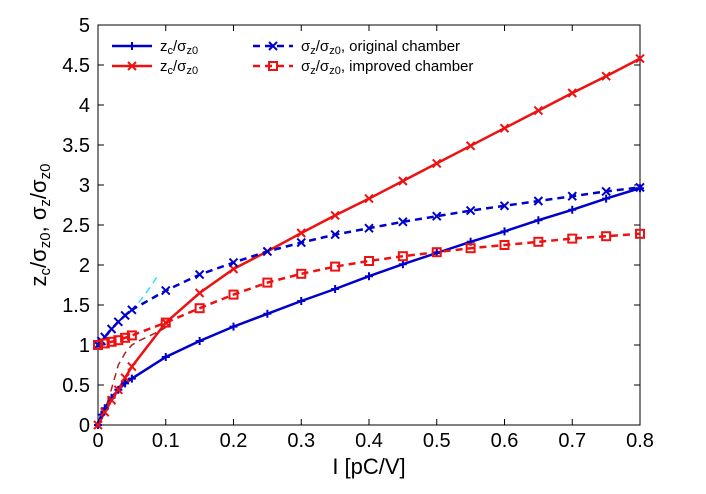 This screenshot has width=706, height=494. What do you see at coordinates (380, 47) in the screenshot?
I see `legend-label-2: σz/σz0, original chamber` at bounding box center [380, 47].